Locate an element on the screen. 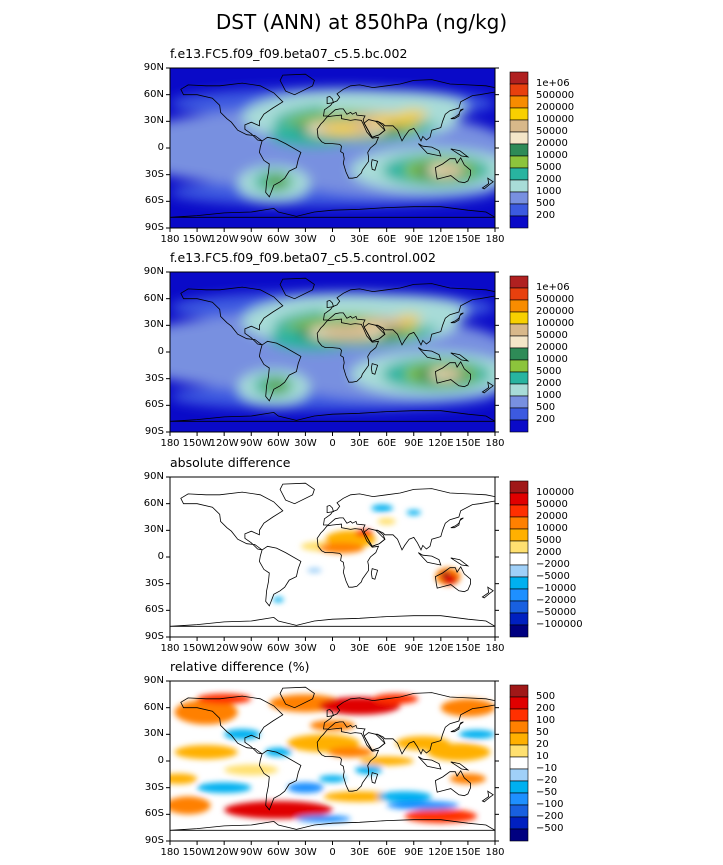 The height and width of the screenshot is (865, 723). lon-tick-label: 60E is located at coordinates (387, 852).